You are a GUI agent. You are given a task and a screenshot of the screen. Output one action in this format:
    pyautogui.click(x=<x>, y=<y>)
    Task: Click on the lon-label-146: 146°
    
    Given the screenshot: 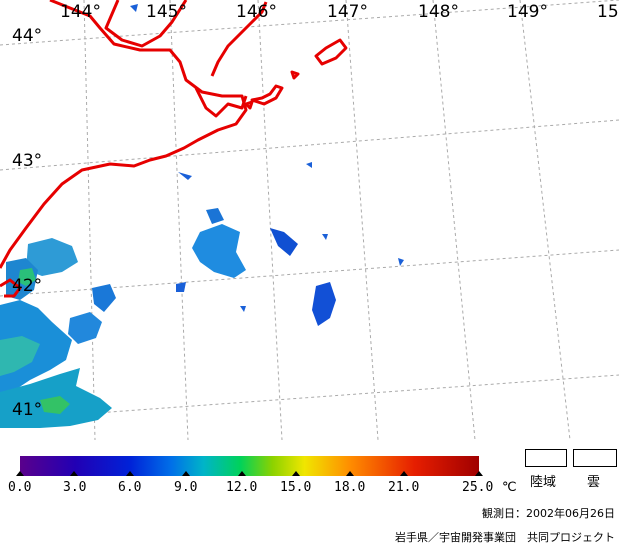 What is the action you would take?
    pyautogui.click(x=256, y=12)
    